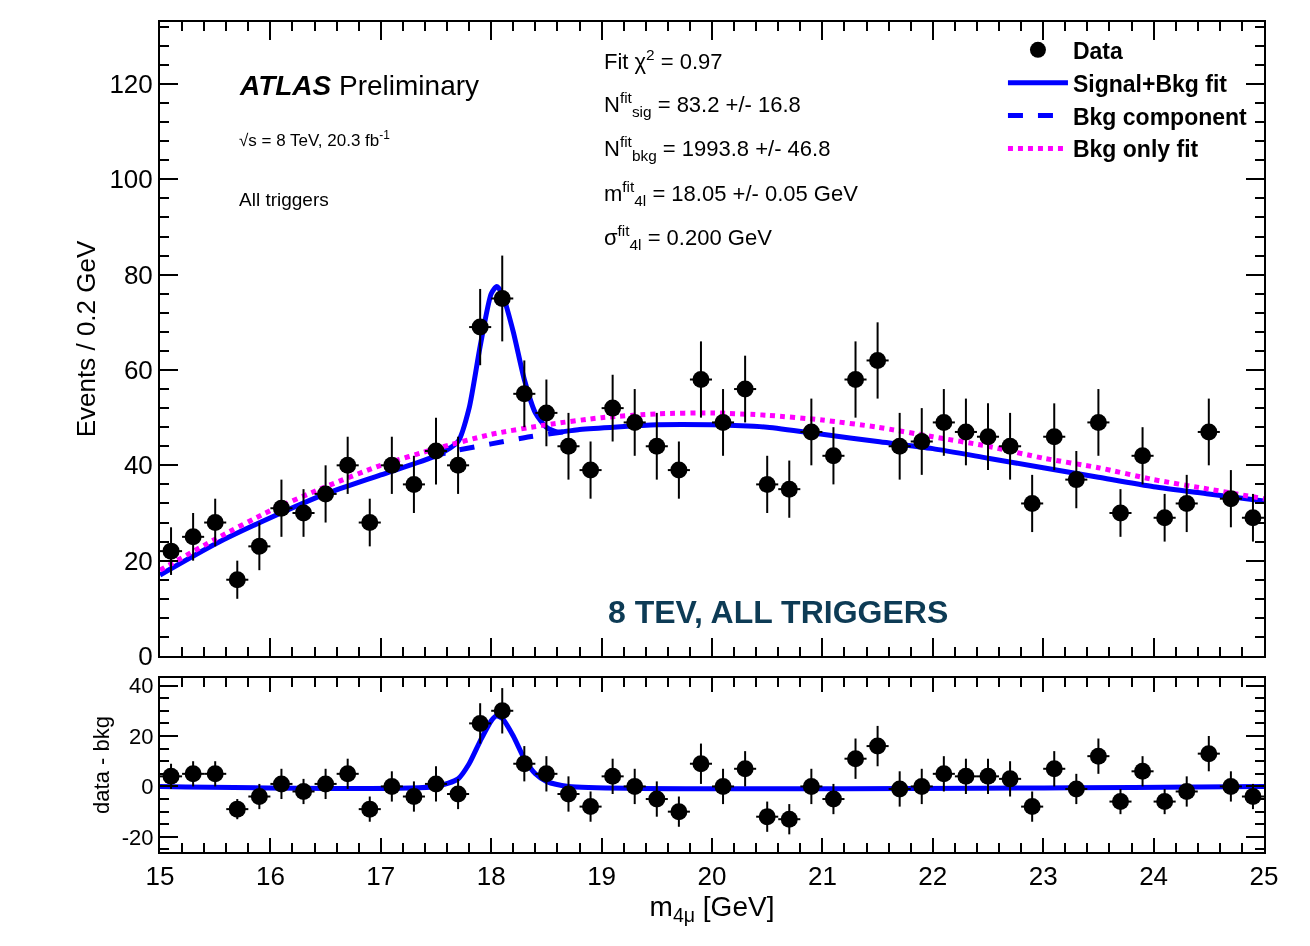 The image size is (1310, 946). I want to click on x-tick-label: 21, so click(822, 876).